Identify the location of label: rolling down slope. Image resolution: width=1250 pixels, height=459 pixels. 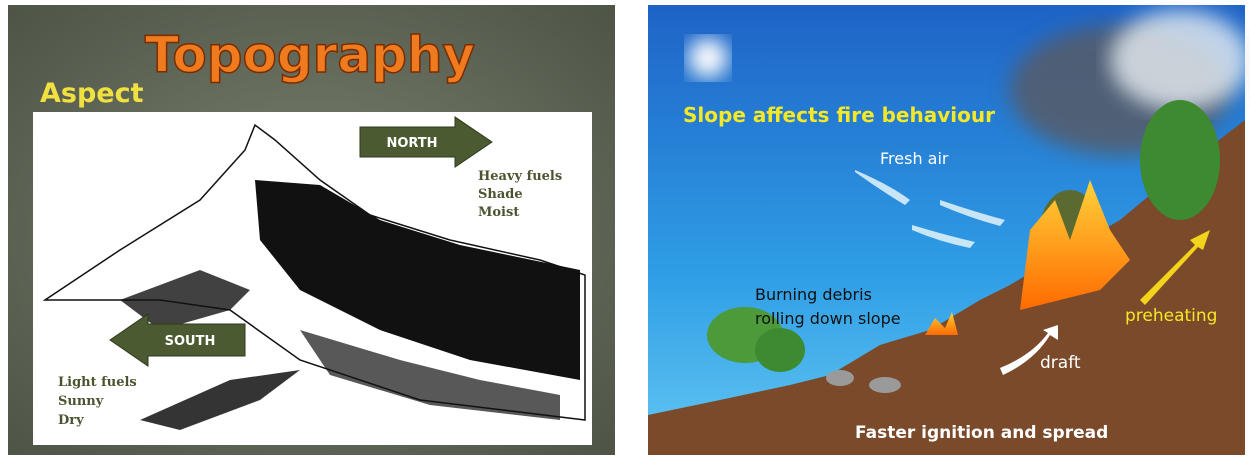
(828, 318).